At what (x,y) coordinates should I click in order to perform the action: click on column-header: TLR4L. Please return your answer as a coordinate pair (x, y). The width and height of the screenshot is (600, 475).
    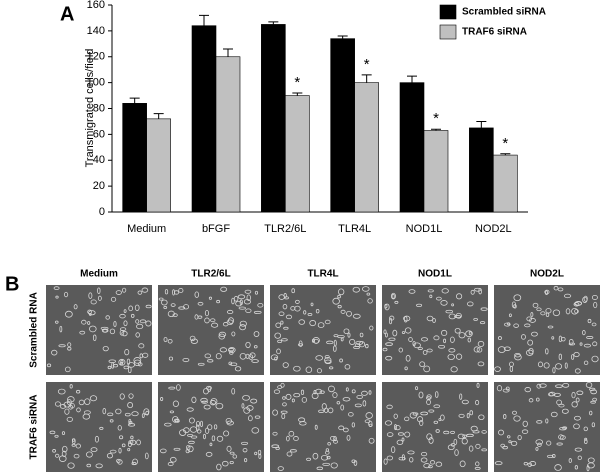
    Looking at the image, I should click on (322, 274).